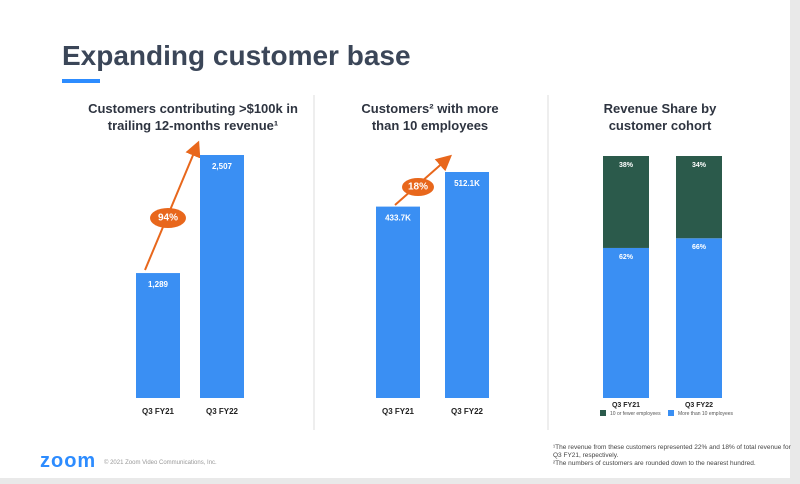 The width and height of the screenshot is (800, 484). I want to click on logo: zoom, so click(68, 461).